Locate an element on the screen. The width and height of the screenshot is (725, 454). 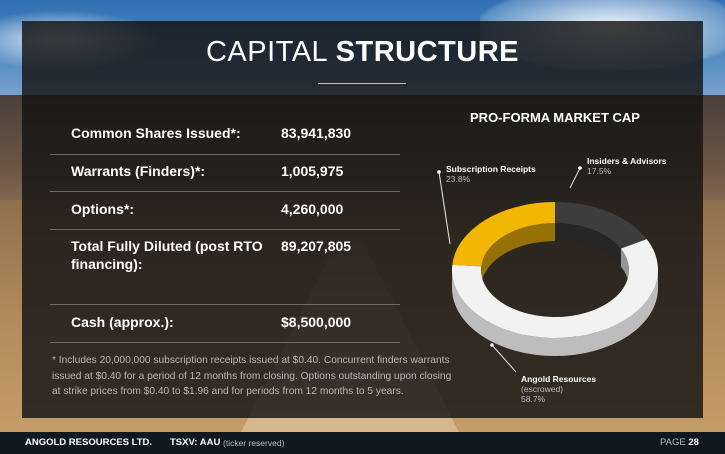
market-cap-donut-chart is located at coordinates (547, 269).